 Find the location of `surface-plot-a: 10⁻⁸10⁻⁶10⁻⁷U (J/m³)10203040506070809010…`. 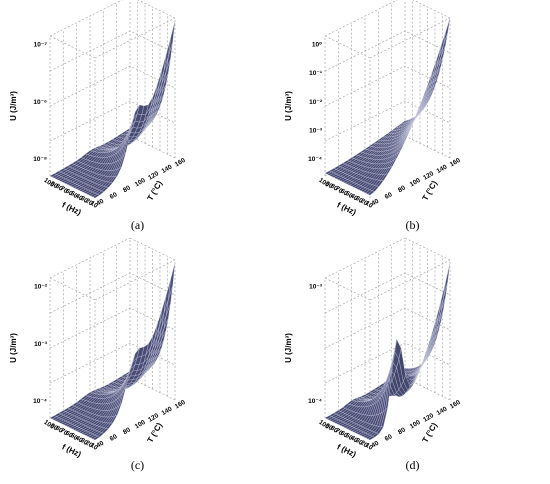

surface-plot-a: 10⁻⁸10⁻⁶10⁻⁷U (J/m³)10203040506070809010… is located at coordinates (98, 108).